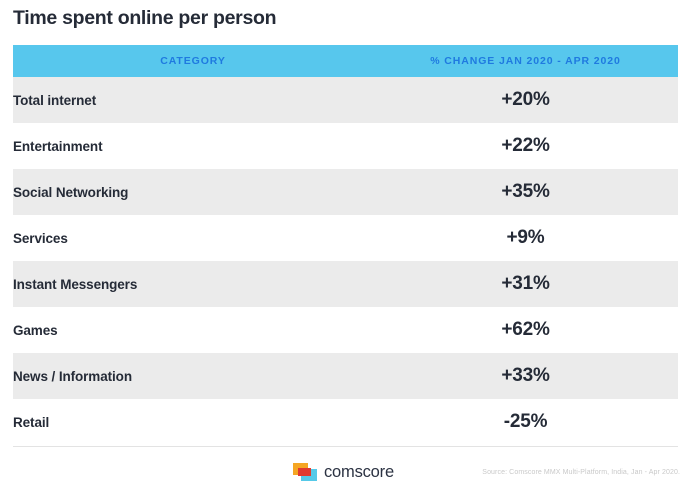  I want to click on cell-category: Instant Messengers, so click(75, 284).